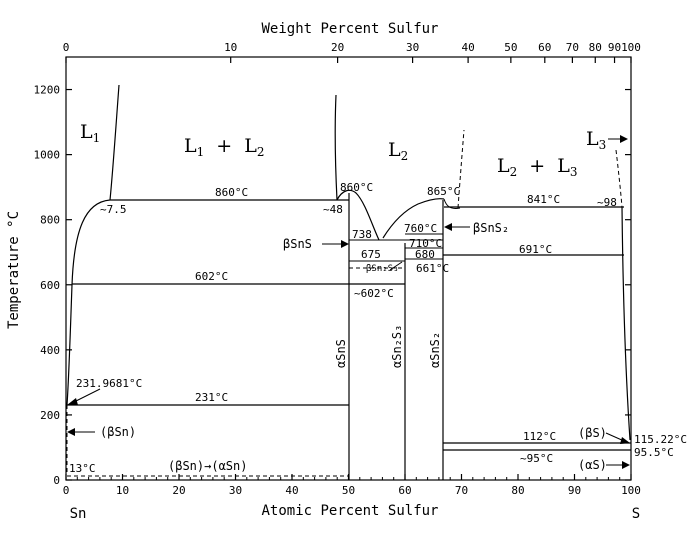  What do you see at coordinates (231, 192) in the screenshot?
I see `label-860-left: 860°C` at bounding box center [231, 192].